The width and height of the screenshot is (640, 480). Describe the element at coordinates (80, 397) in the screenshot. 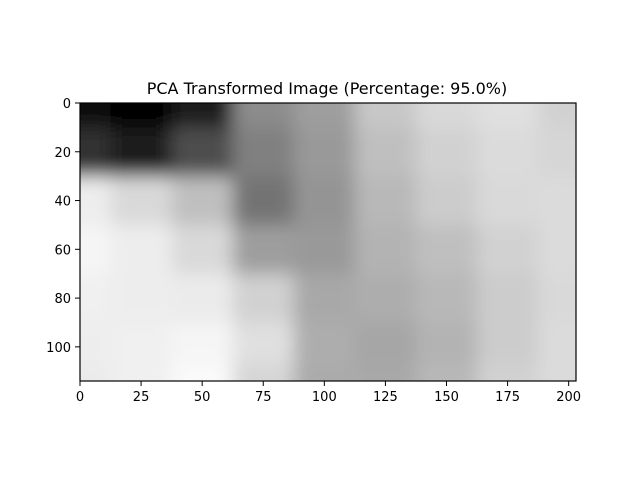

I see `x-tick-label: 0` at that location.